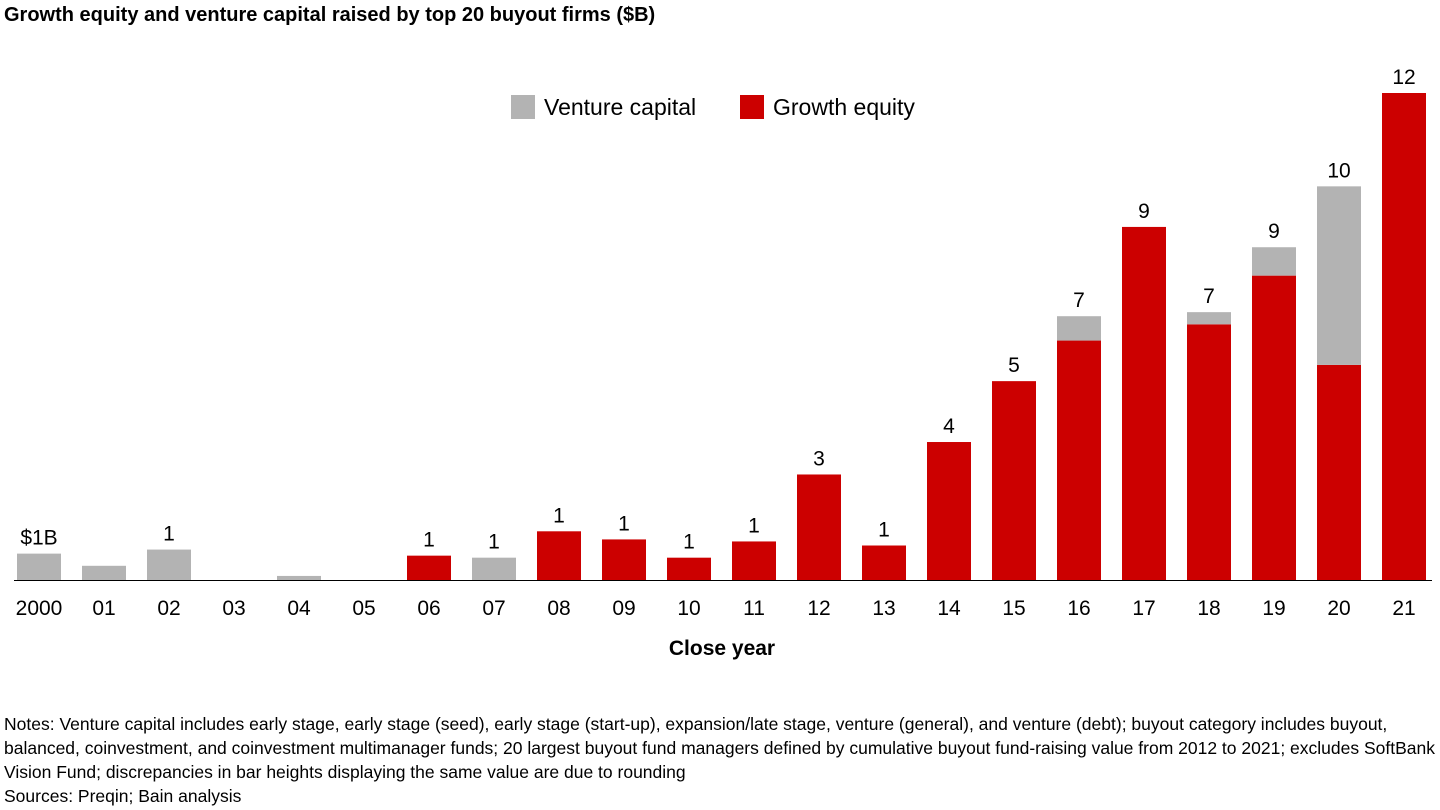 This screenshot has height=810, width=1440. I want to click on bar-total-label: $1B, so click(38, 538).